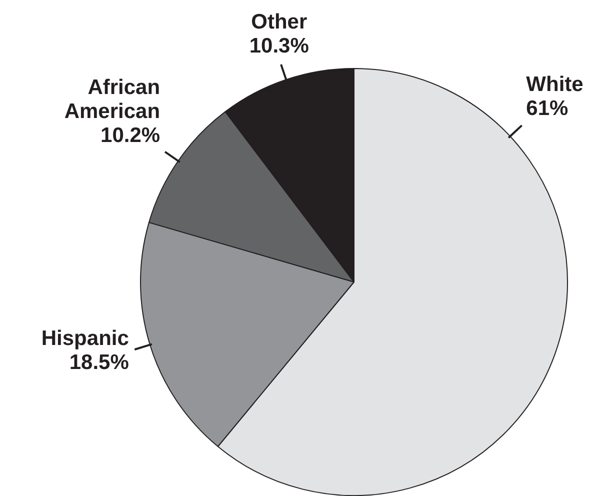 The width and height of the screenshot is (597, 496). What do you see at coordinates (112, 100) in the screenshot?
I see `slice-label: African American` at bounding box center [112, 100].